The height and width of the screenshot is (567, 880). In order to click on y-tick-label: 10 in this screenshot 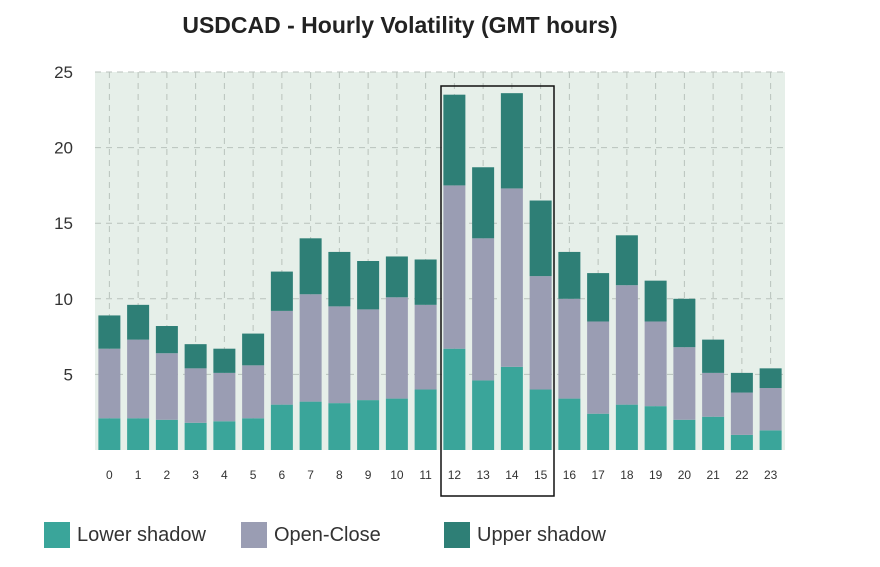, I will do `click(63, 299)`.